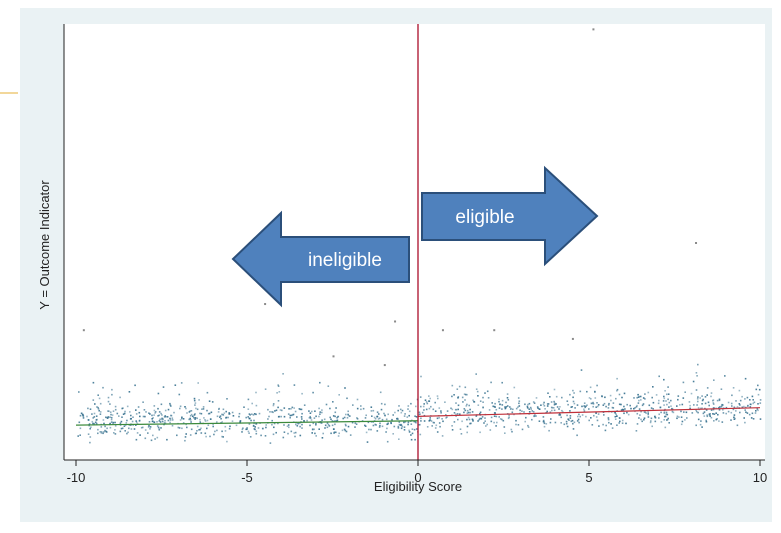 Image resolution: width=781 pixels, height=533 pixels. What do you see at coordinates (418, 416) in the screenshot?
I see `fit-lines` at bounding box center [418, 416].